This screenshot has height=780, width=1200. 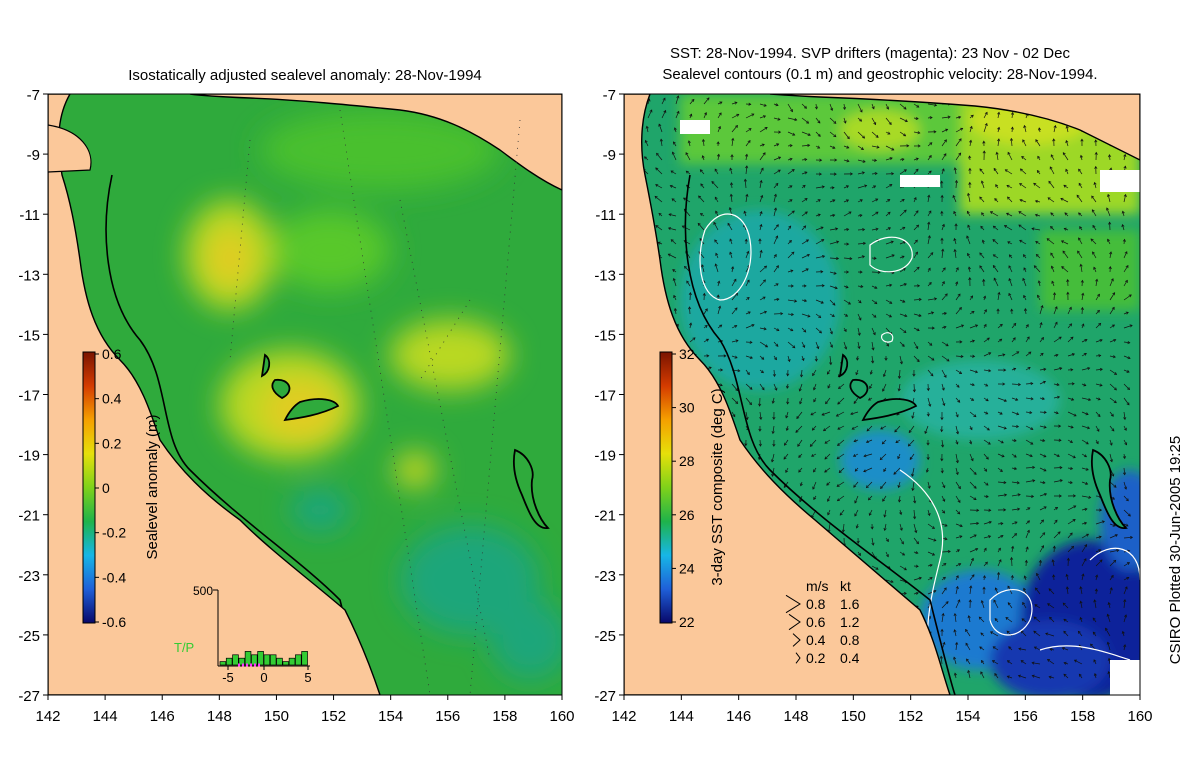 What do you see at coordinates (29, 516) in the screenshot?
I see `latitude-tick-label: -21` at bounding box center [29, 516].